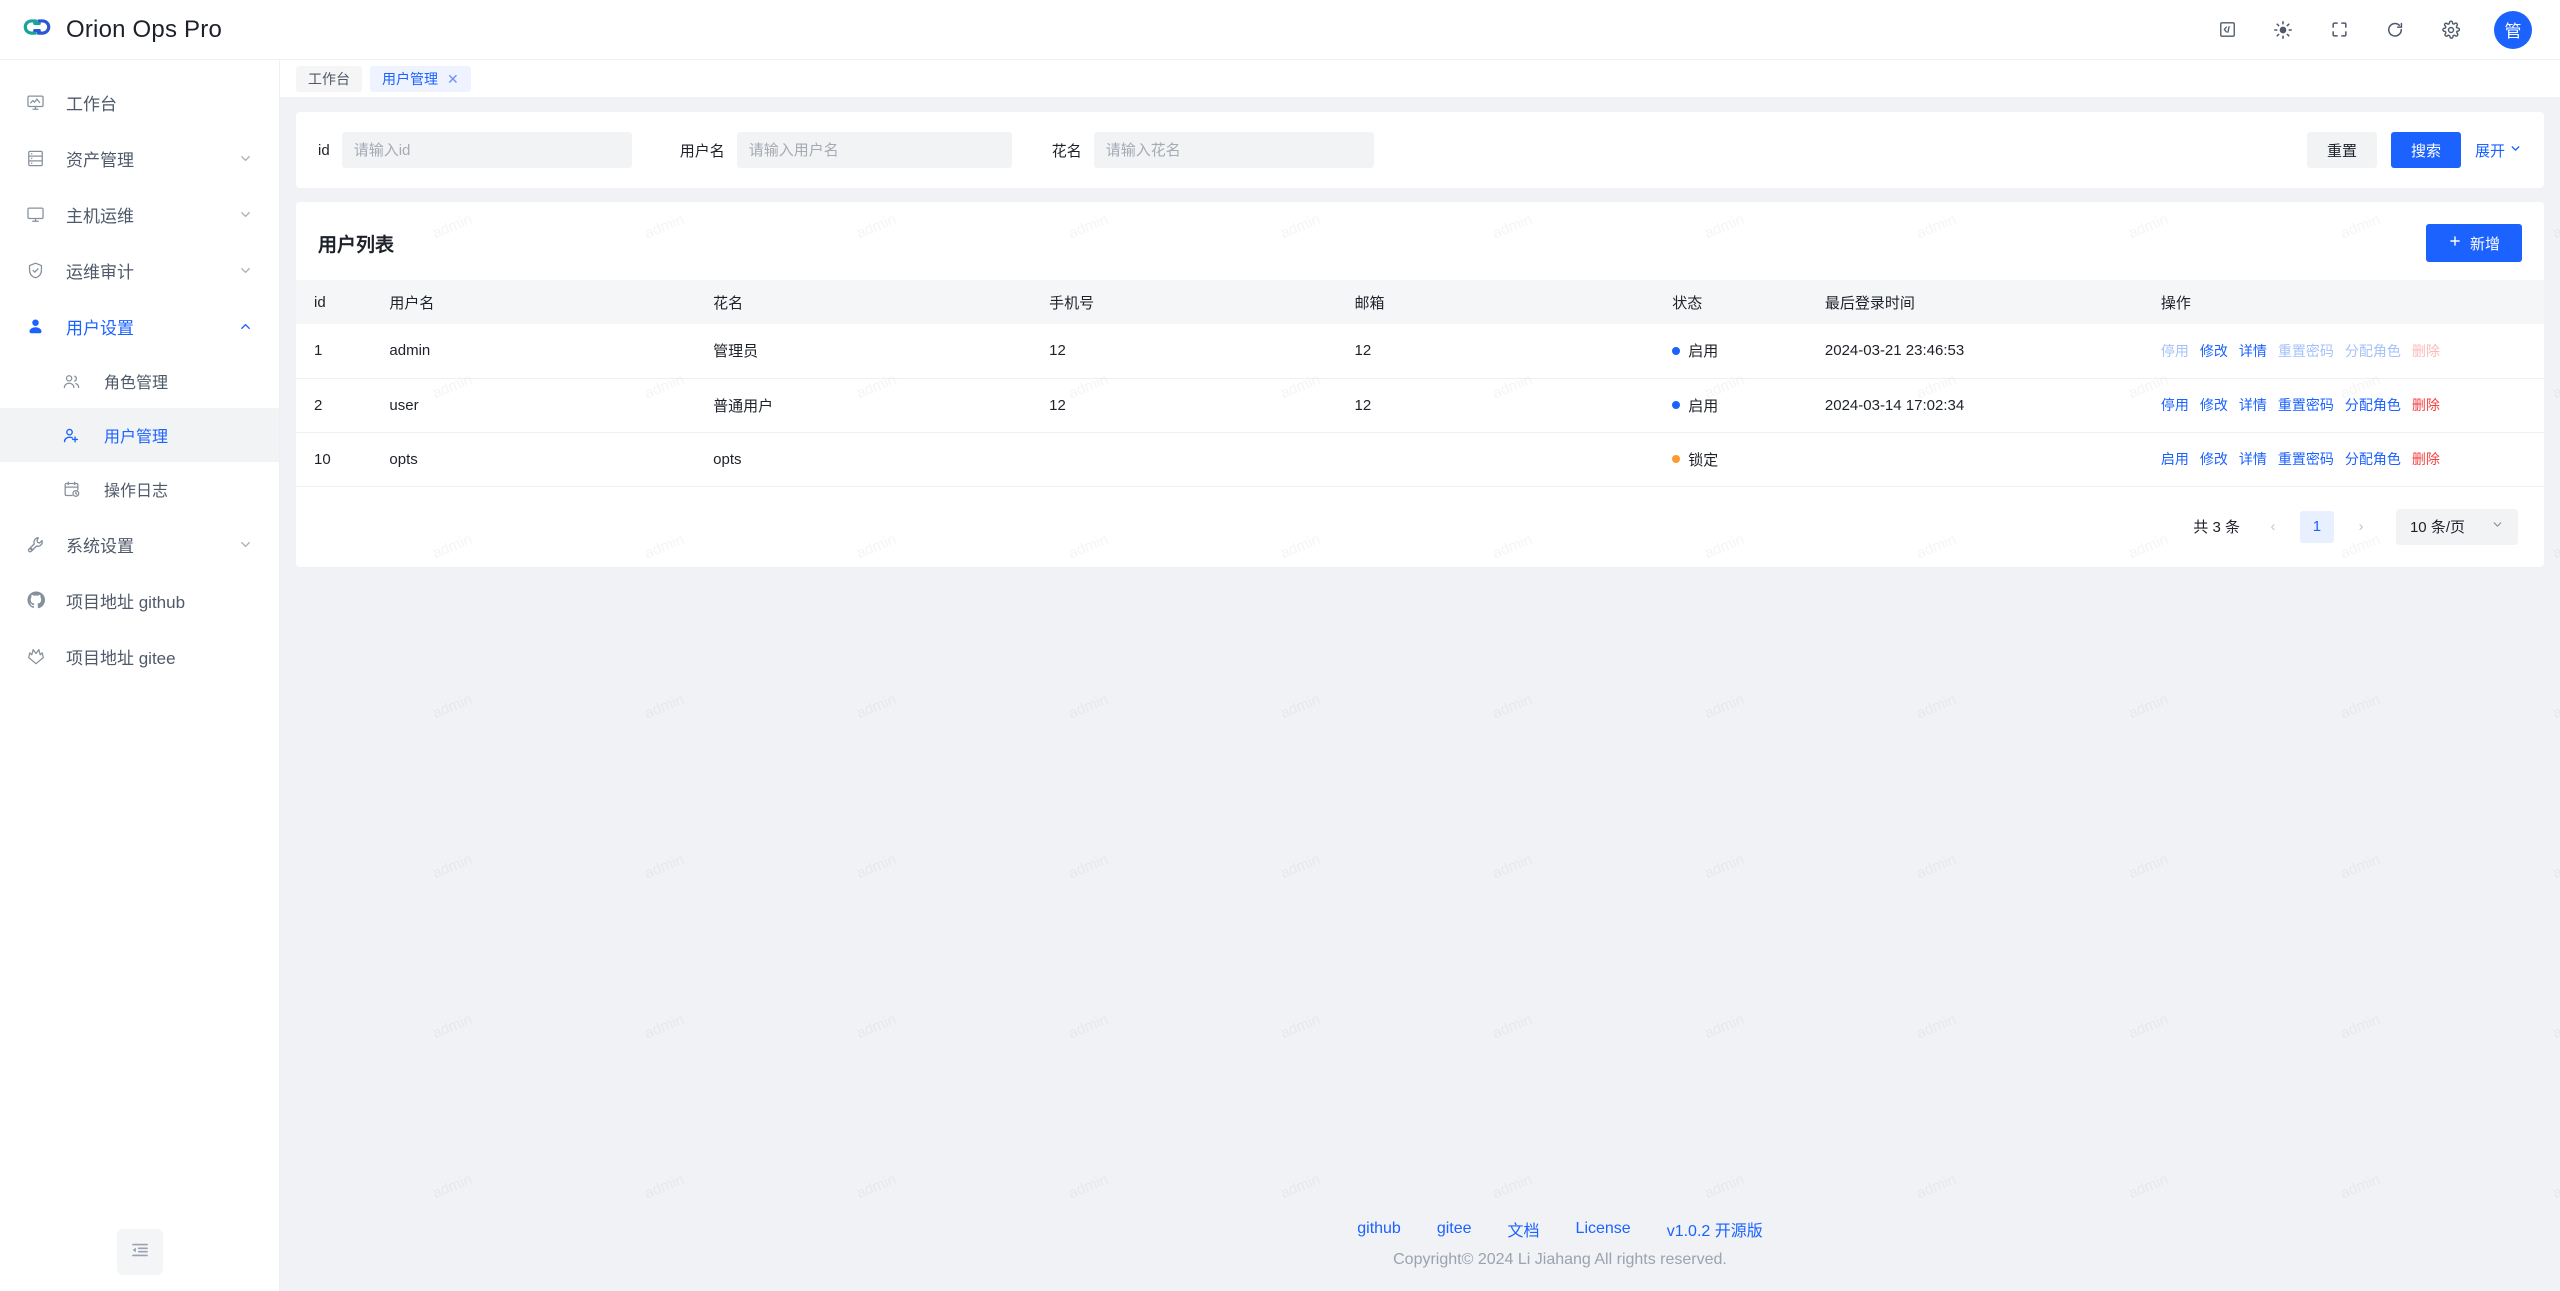  Describe the element at coordinates (1499, 302) in the screenshot. I see `column-header-email: 邮箱` at that location.